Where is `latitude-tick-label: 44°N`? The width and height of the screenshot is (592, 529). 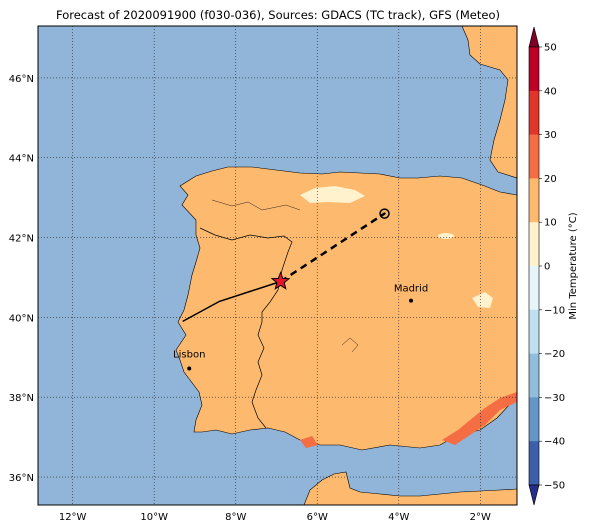
latitude-tick-label: 44°N is located at coordinates (21, 159).